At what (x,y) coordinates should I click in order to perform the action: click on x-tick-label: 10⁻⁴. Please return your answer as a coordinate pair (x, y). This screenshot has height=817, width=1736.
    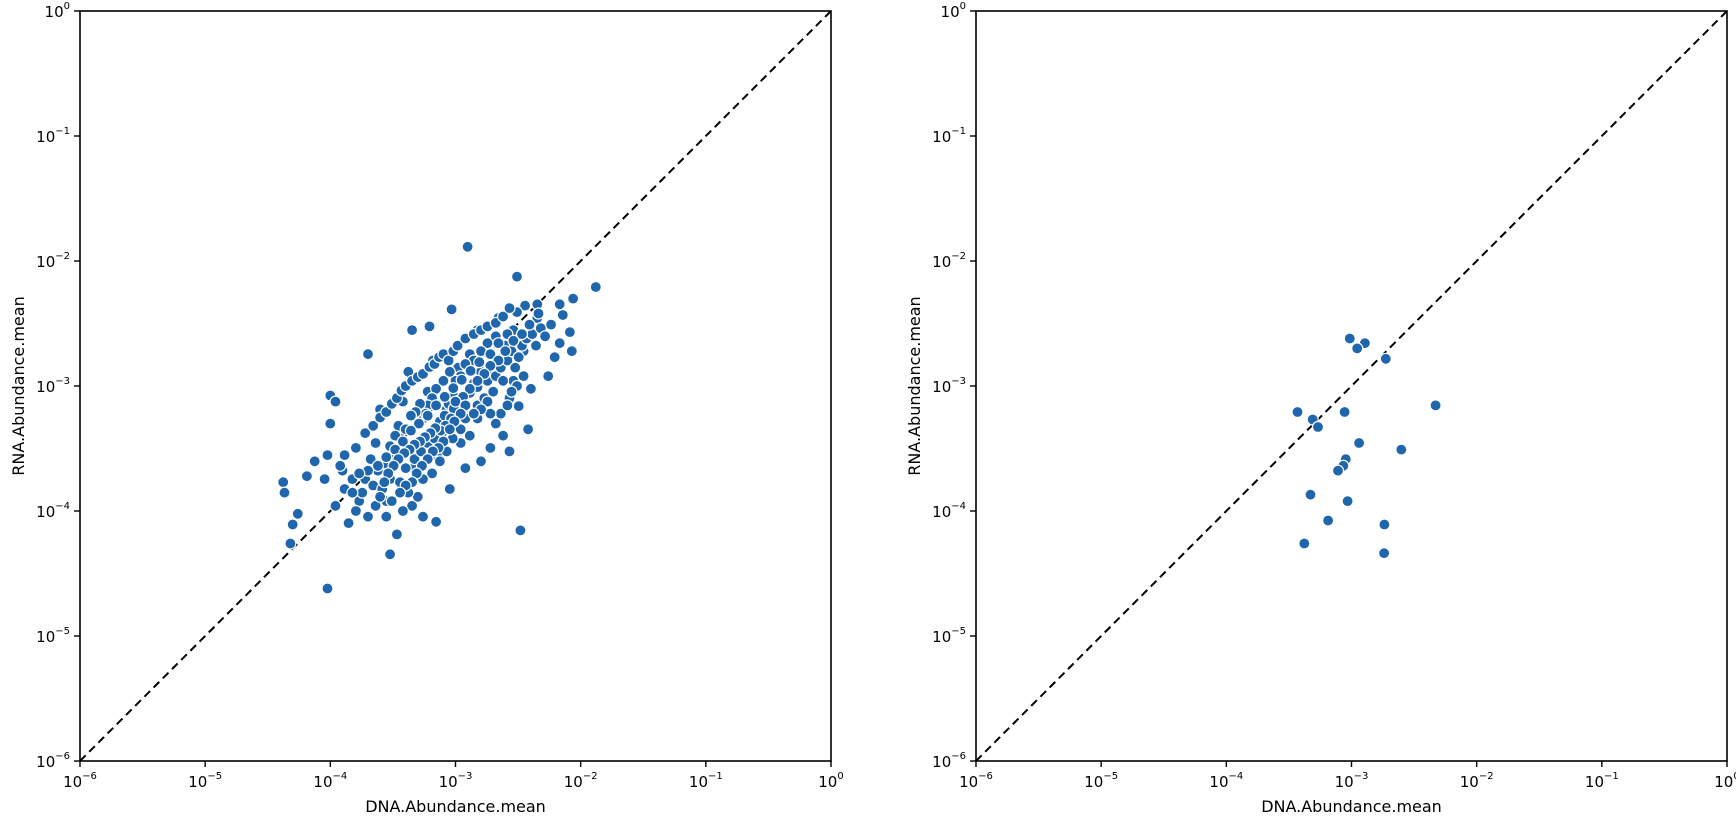
    Looking at the image, I should click on (330, 781).